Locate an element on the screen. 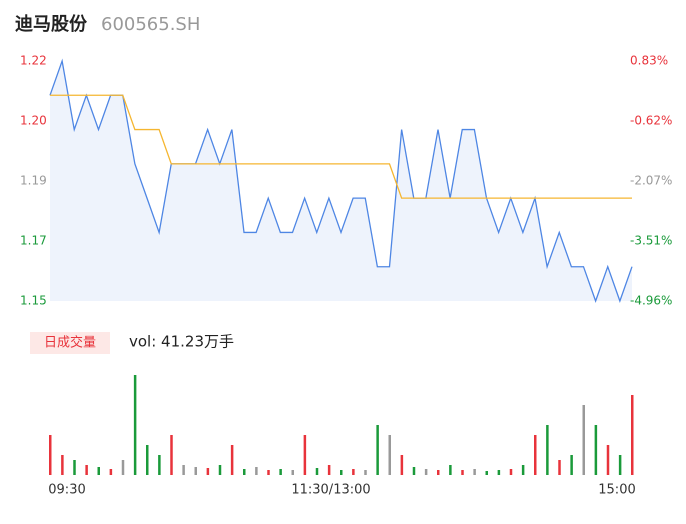 The image size is (686, 524). volume-annotation: vol: 41.23万手 is located at coordinates (181, 342).